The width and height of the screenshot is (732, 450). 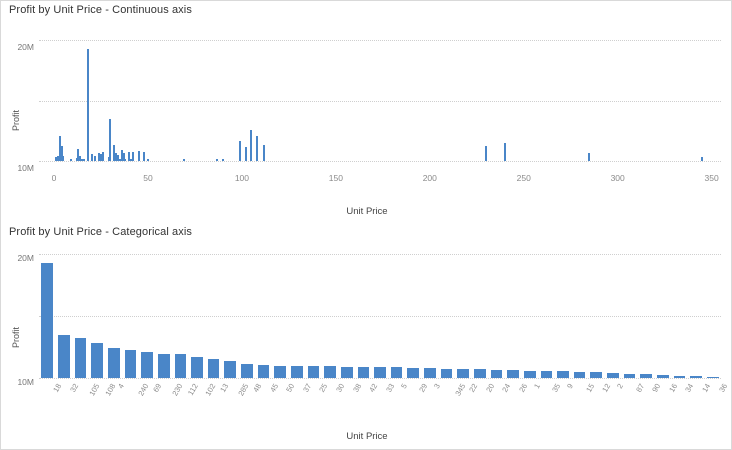 What do you see at coordinates (429, 178) in the screenshot?
I see `x-axis-tick-label: 200` at bounding box center [429, 178].